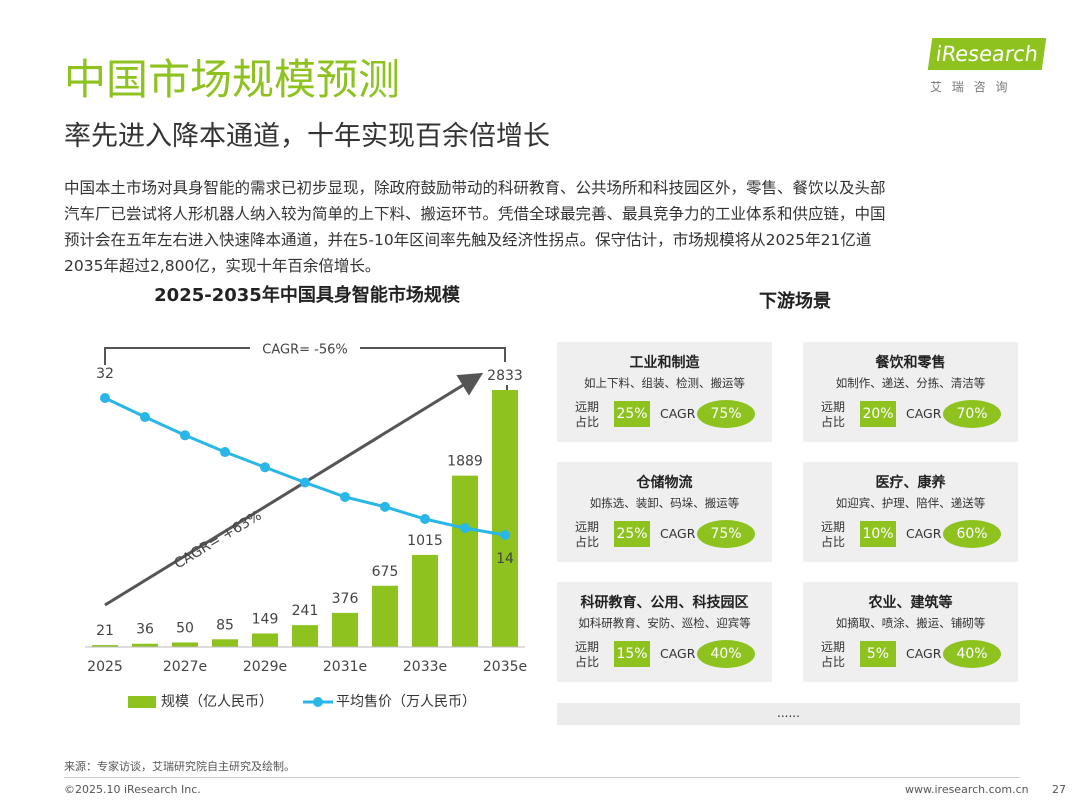 This screenshot has width=1080, height=810. I want to click on chart-title: 2025-2035年中国具身智能市场规模, so click(307, 295).